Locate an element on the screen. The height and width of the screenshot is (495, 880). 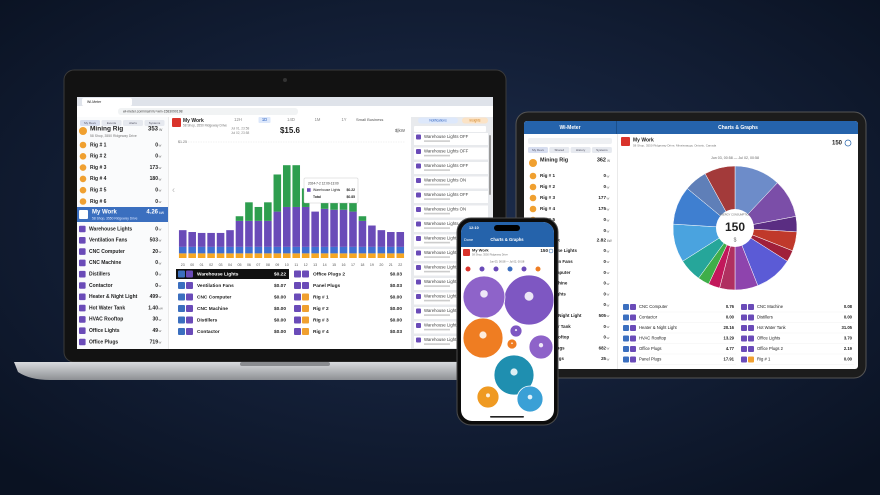
site-value: 2.82 is located at coordinates (602, 240).